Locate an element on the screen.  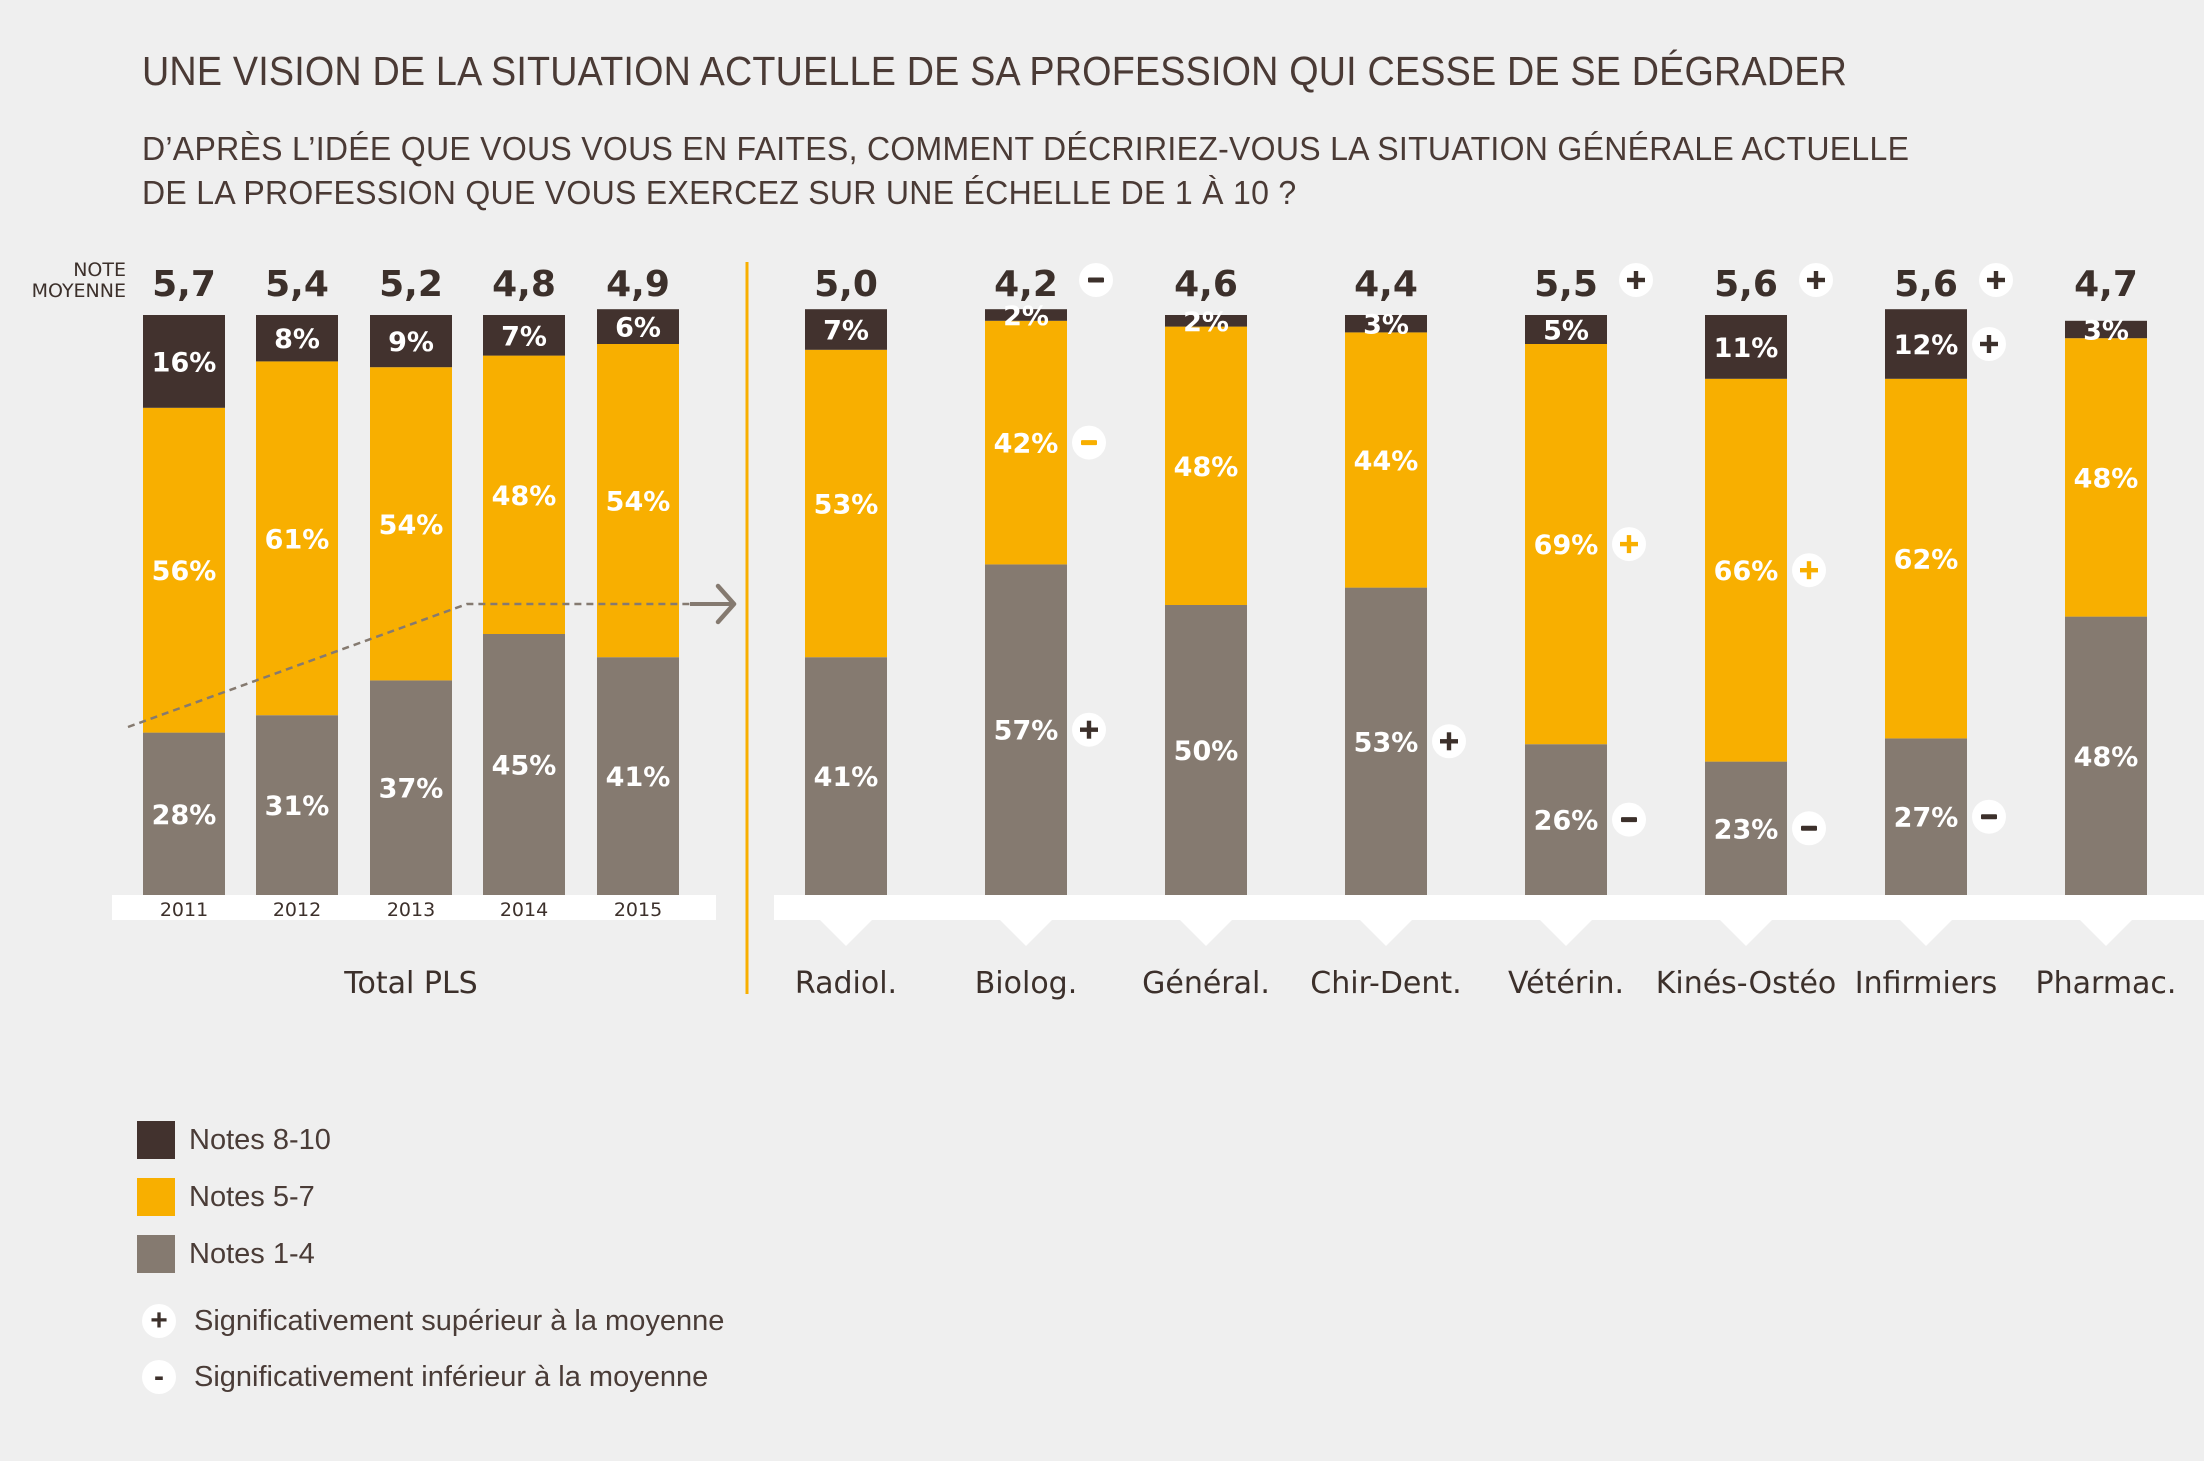
average-note-value: 5,5 is located at coordinates (1566, 284).